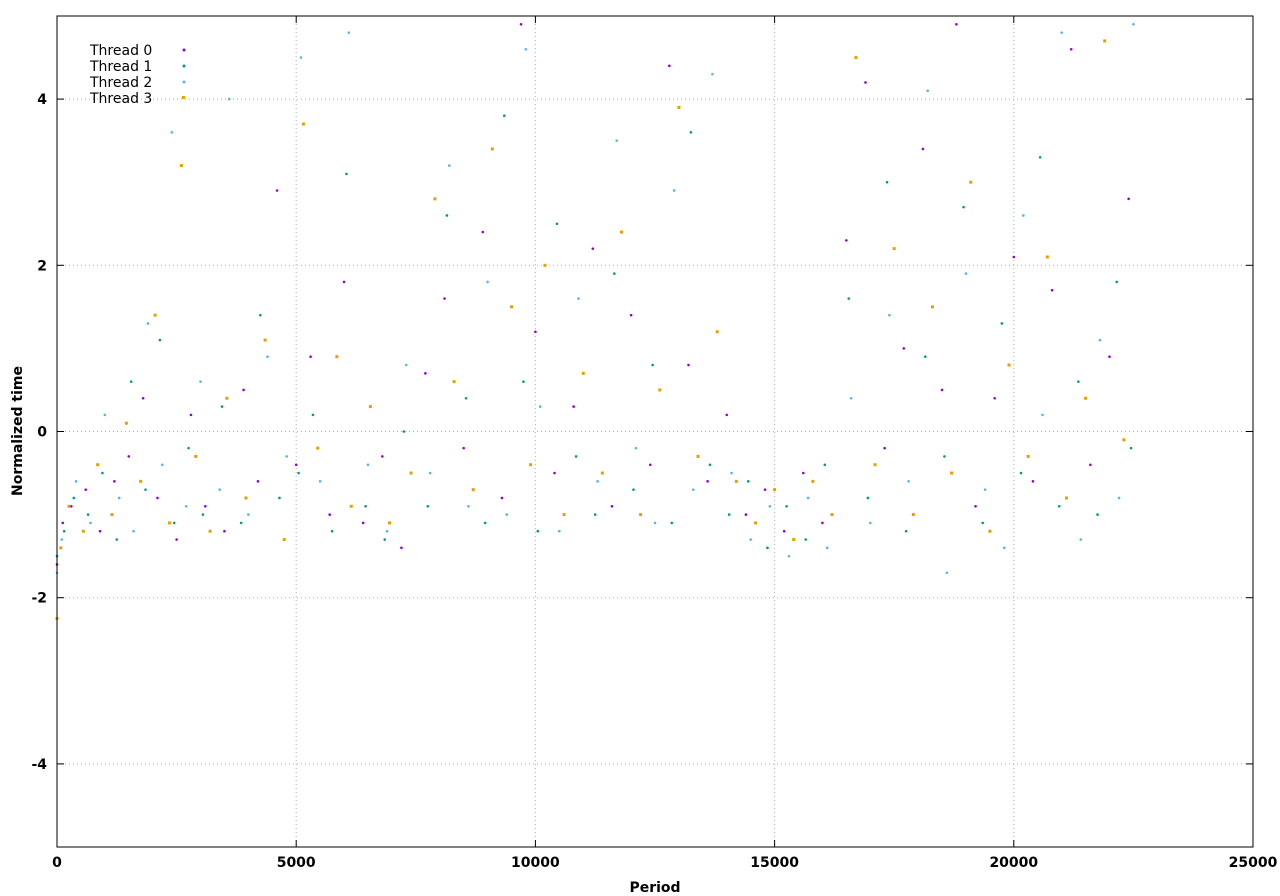 The height and width of the screenshot is (896, 1280). Describe the element at coordinates (120, 99) in the screenshot. I see `legend-label: Thread 3` at that location.